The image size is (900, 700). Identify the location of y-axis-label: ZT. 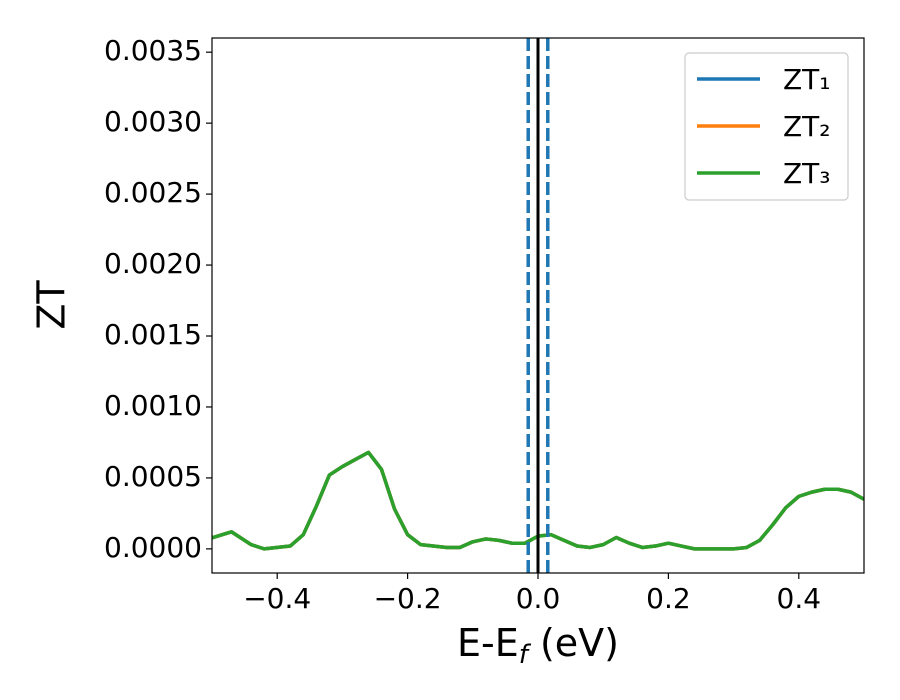
(52, 305).